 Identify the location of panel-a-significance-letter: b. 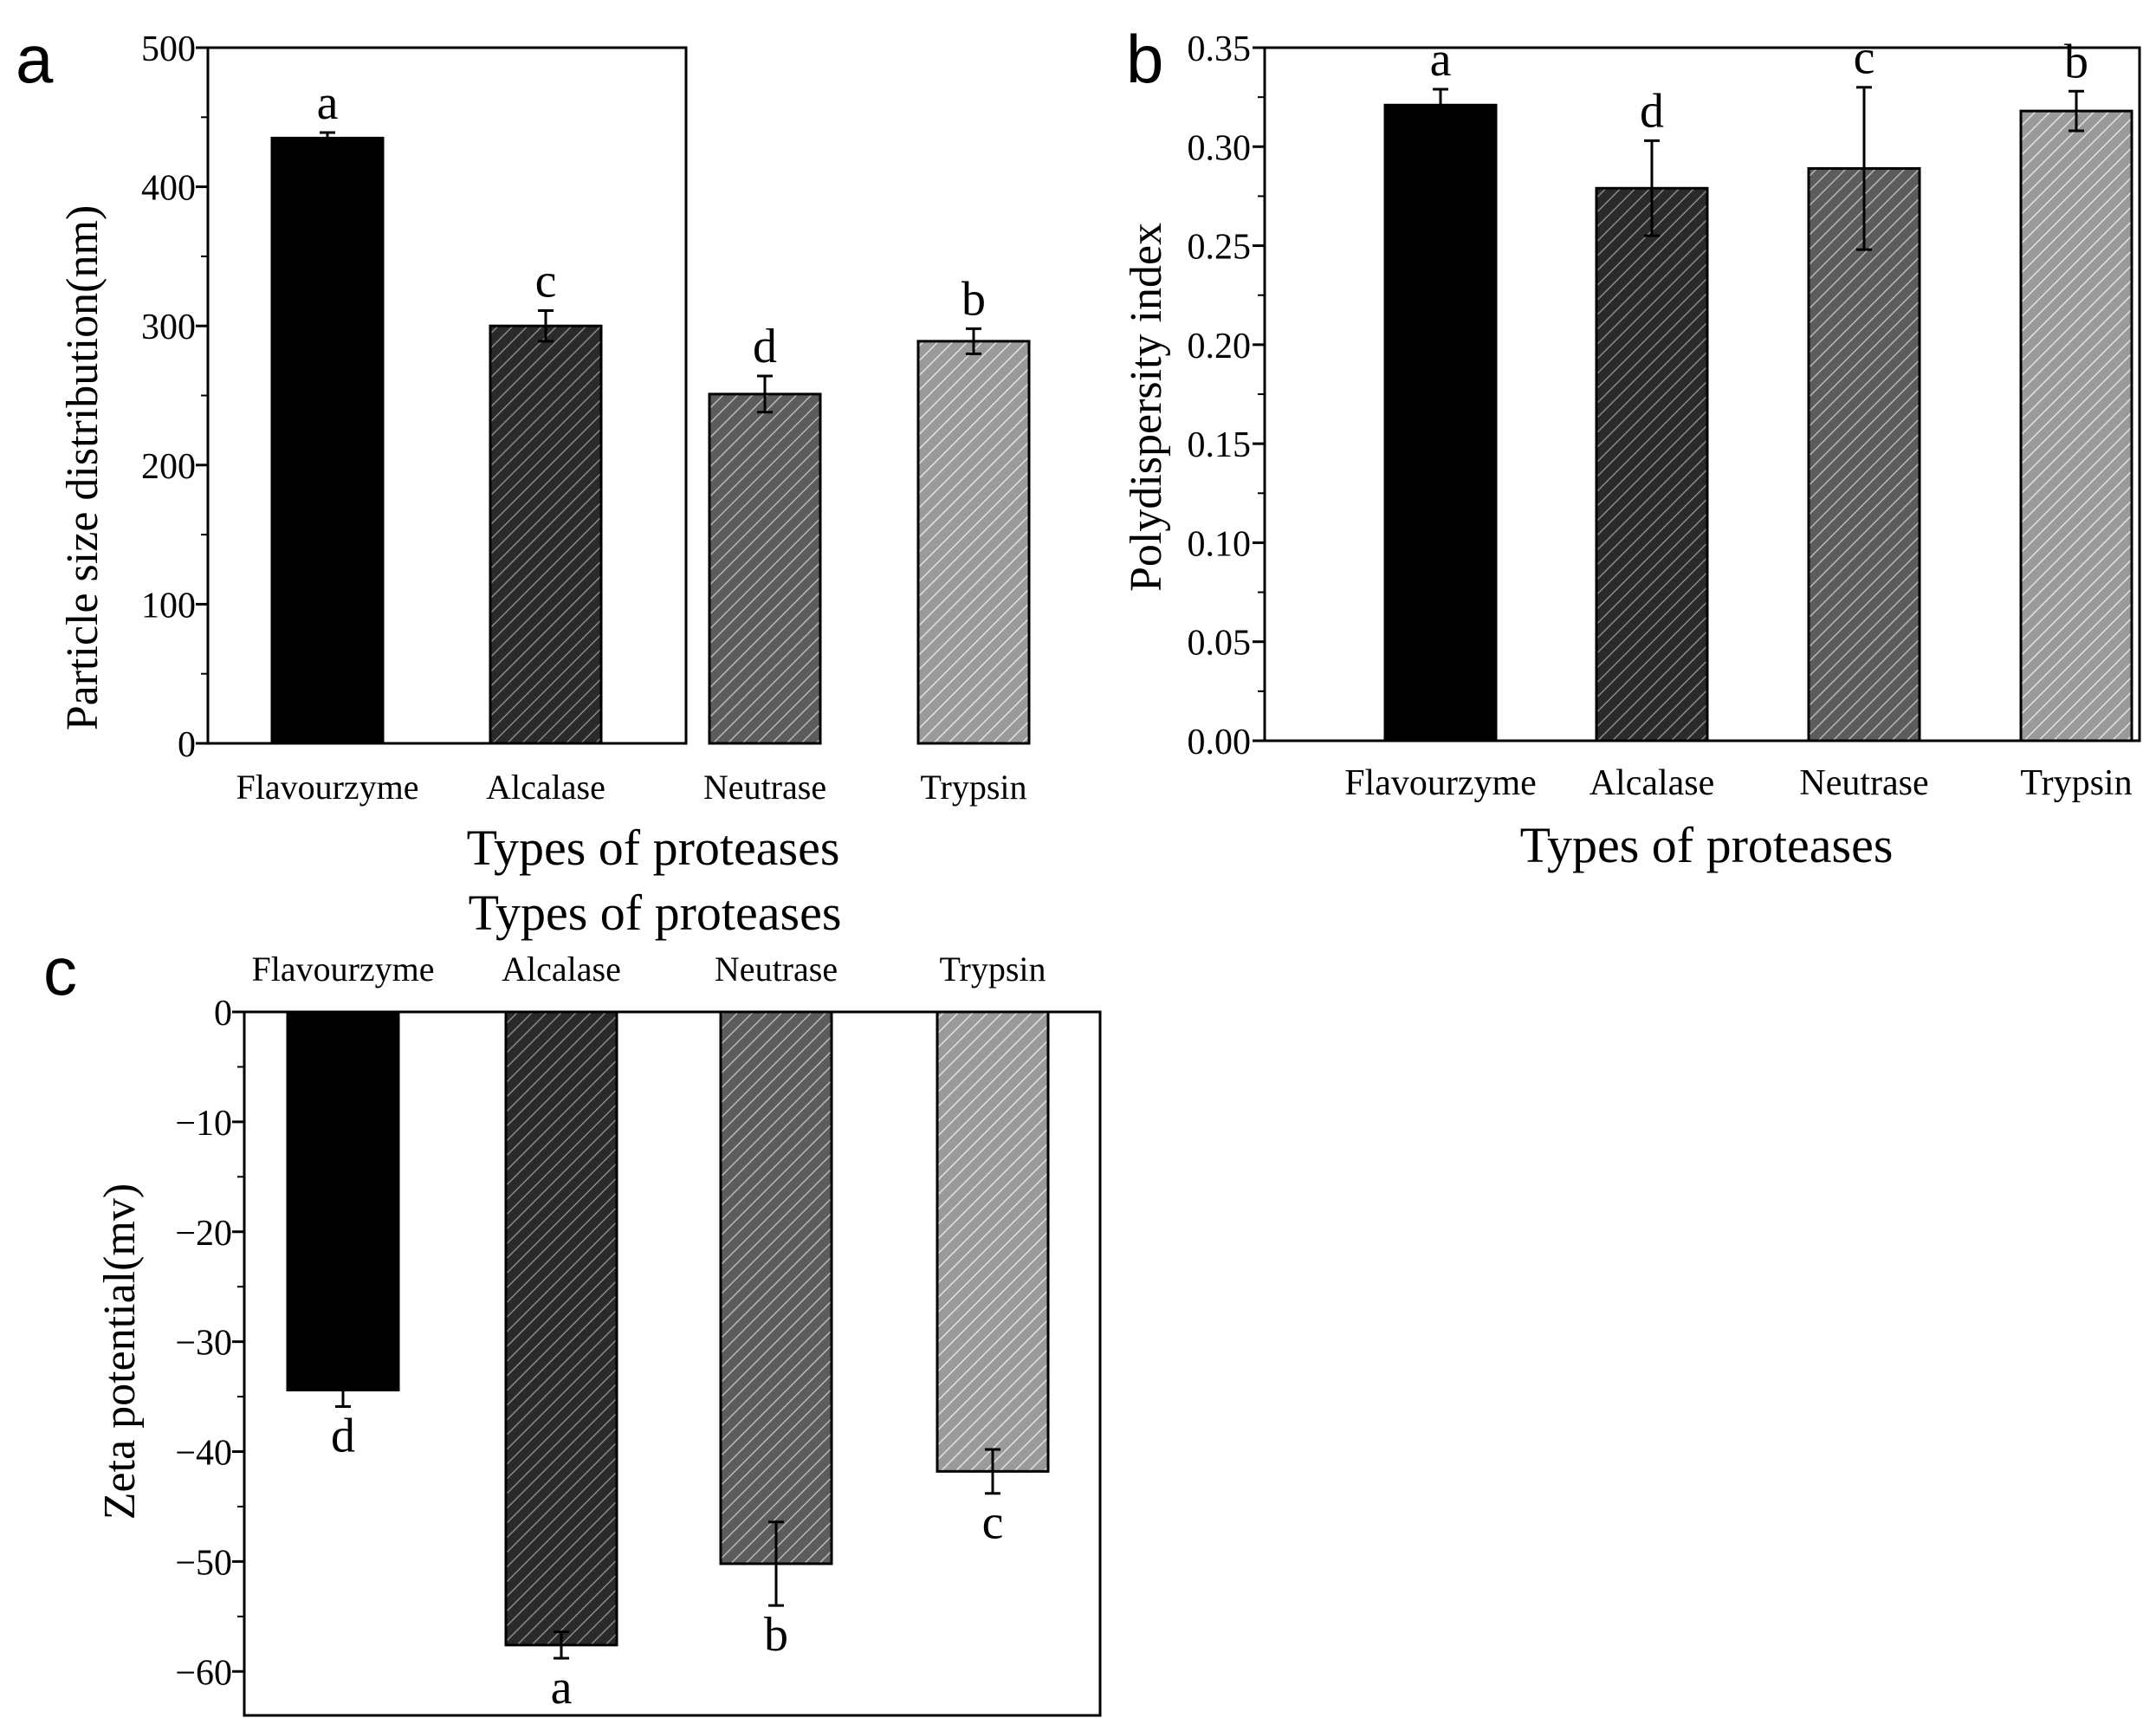
(973, 299).